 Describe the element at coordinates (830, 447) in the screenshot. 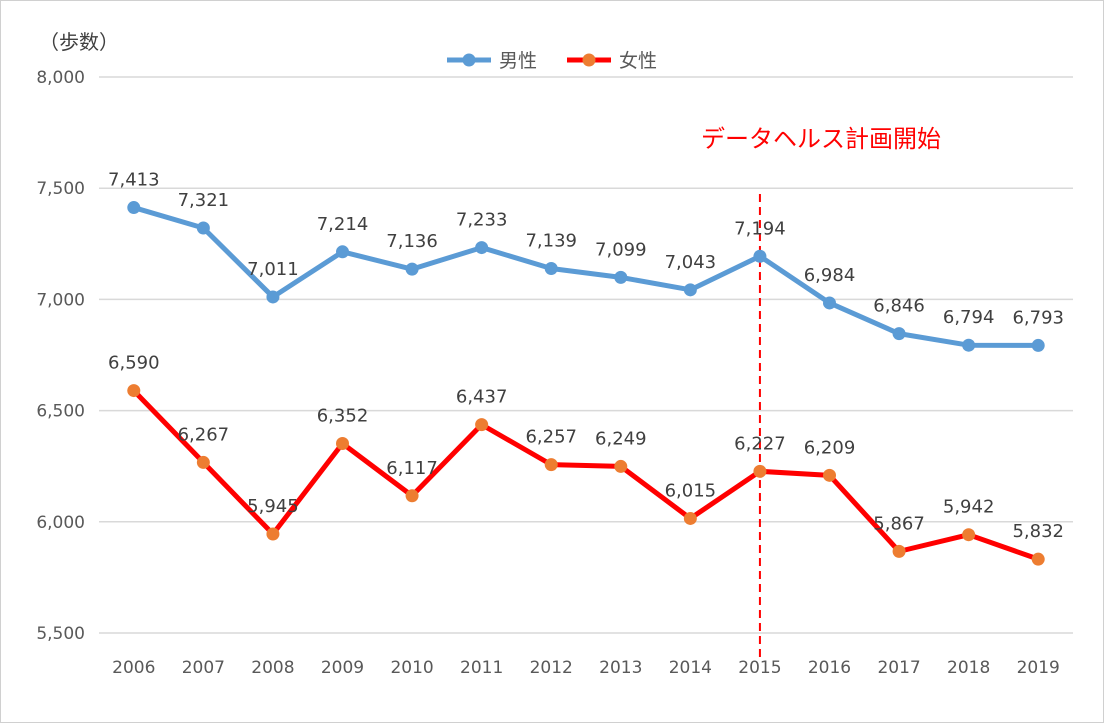

I see `data-label: 6,209` at that location.